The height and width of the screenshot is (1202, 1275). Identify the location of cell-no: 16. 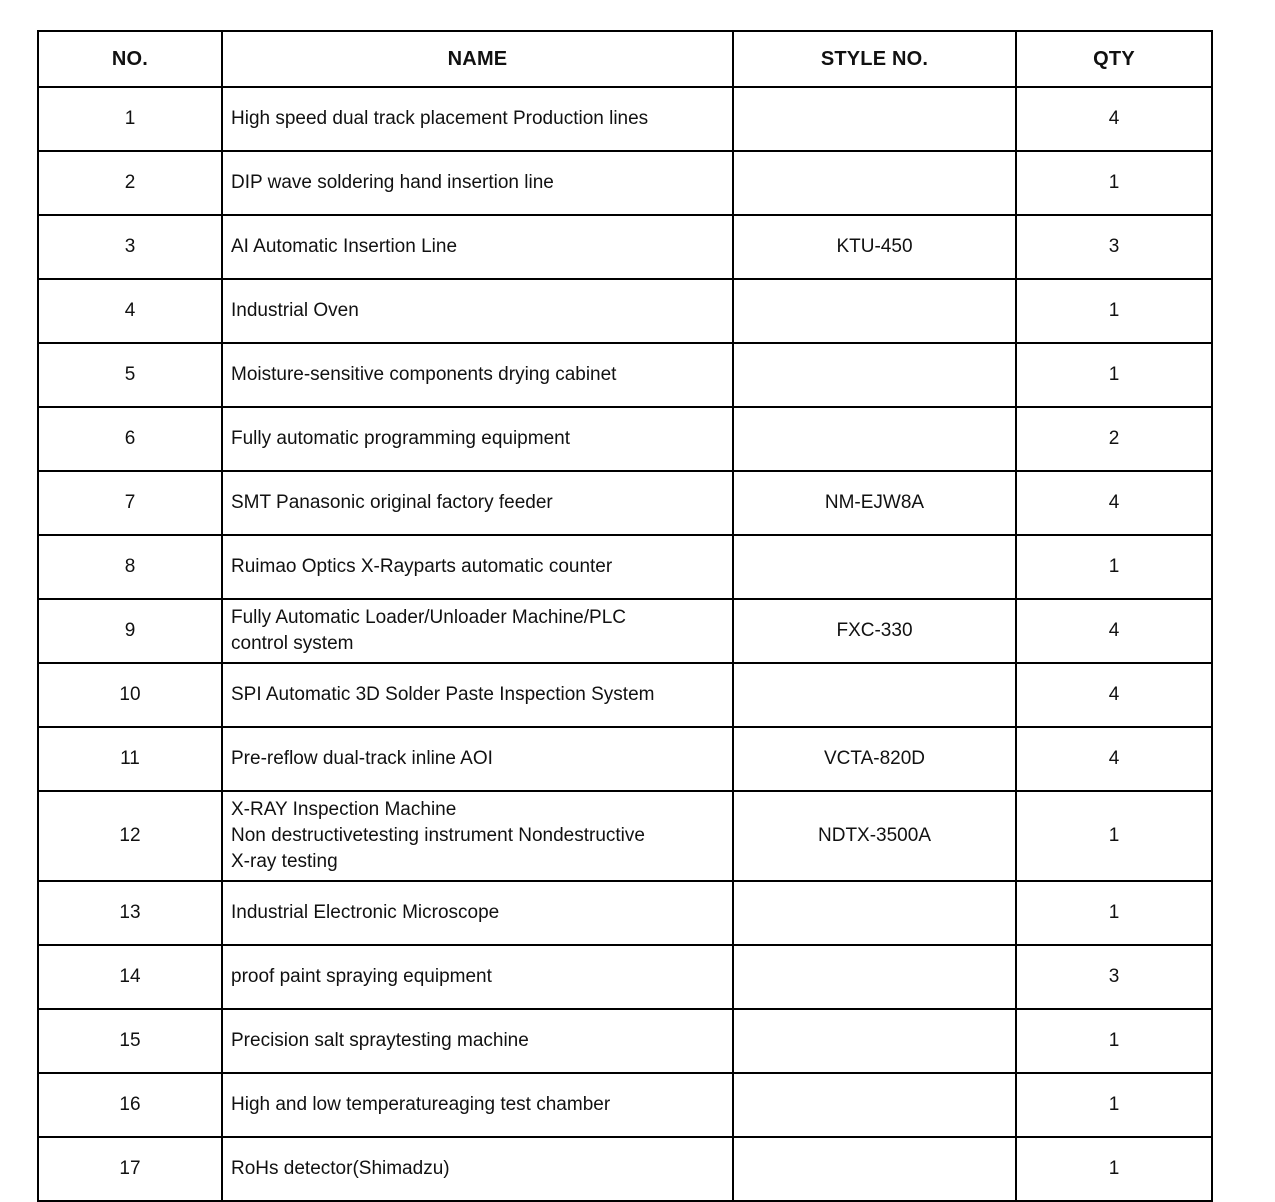
(130, 1105).